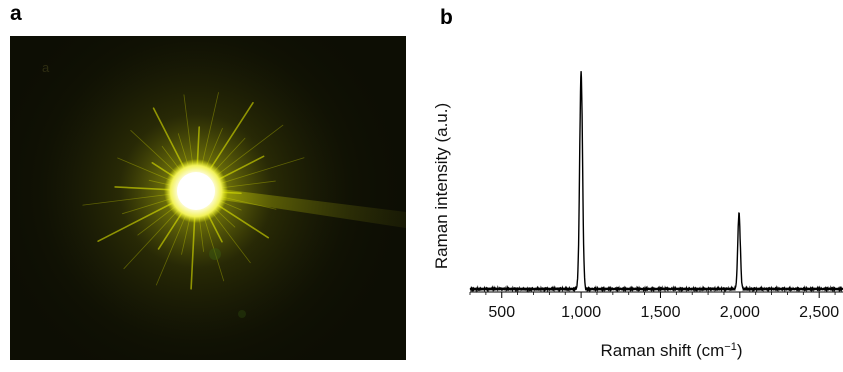 The image size is (843, 372). Describe the element at coordinates (581, 312) in the screenshot. I see `x-tick-label: 1,000` at that location.